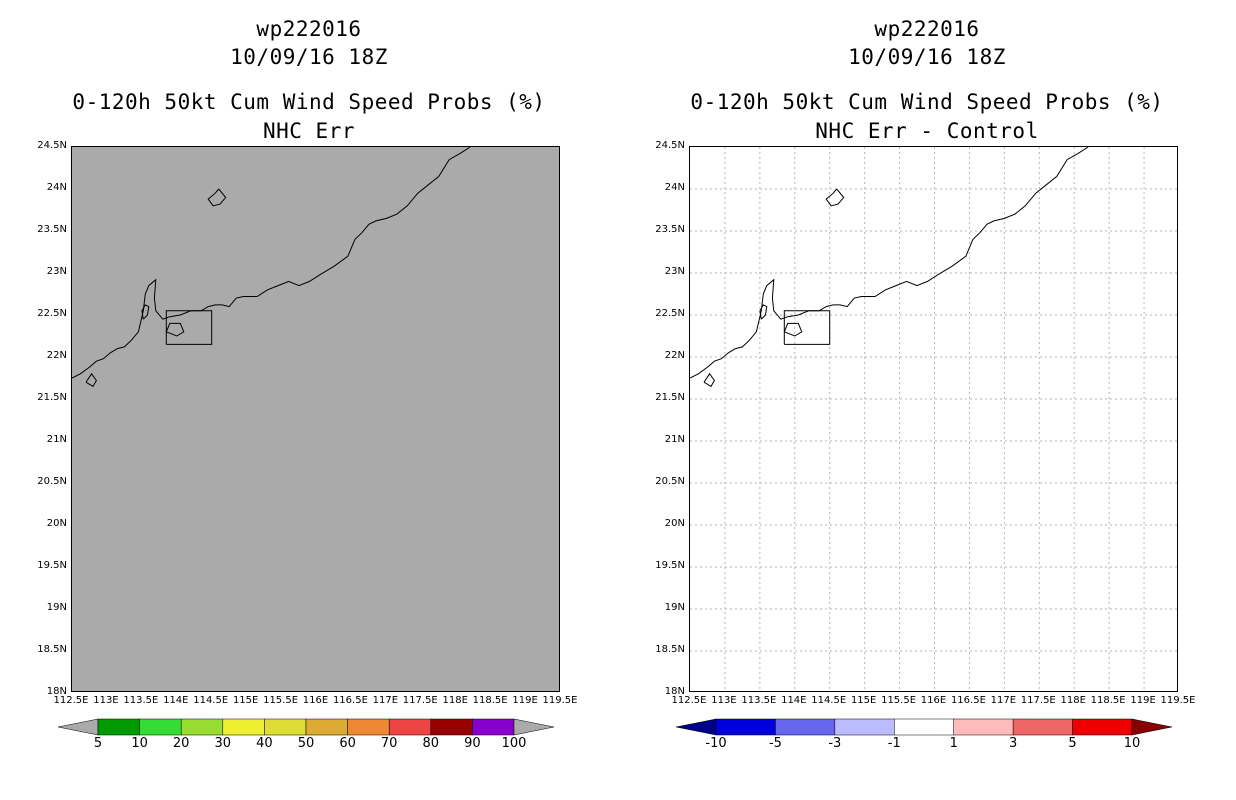 This screenshot has width=1236, height=800. Describe the element at coordinates (560, 700) in the screenshot. I see `left-xtick-label: 119.5E` at that location.